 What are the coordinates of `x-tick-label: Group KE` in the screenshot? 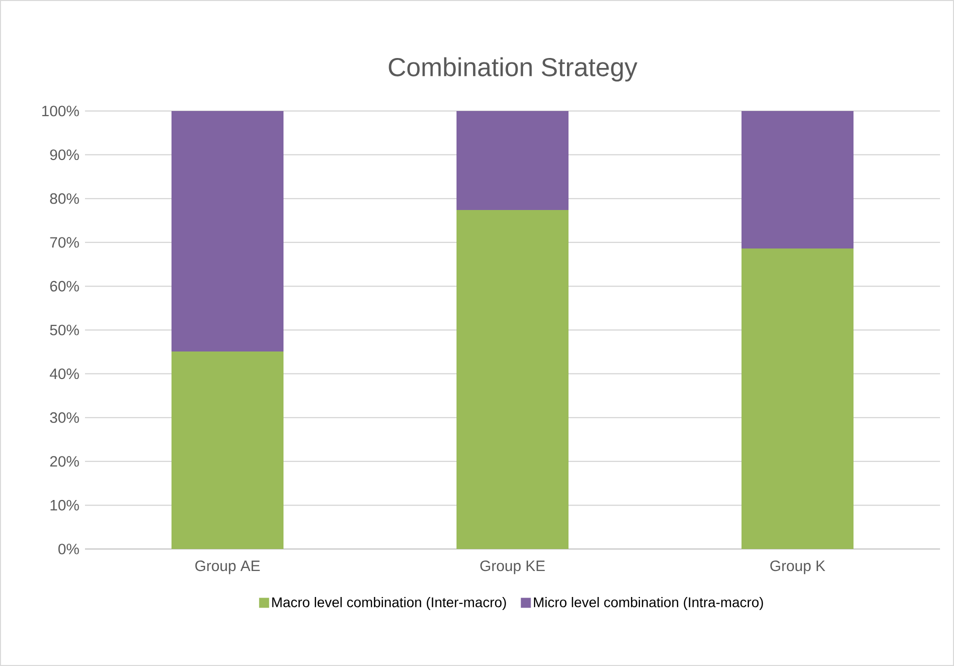 It's located at (512, 567).